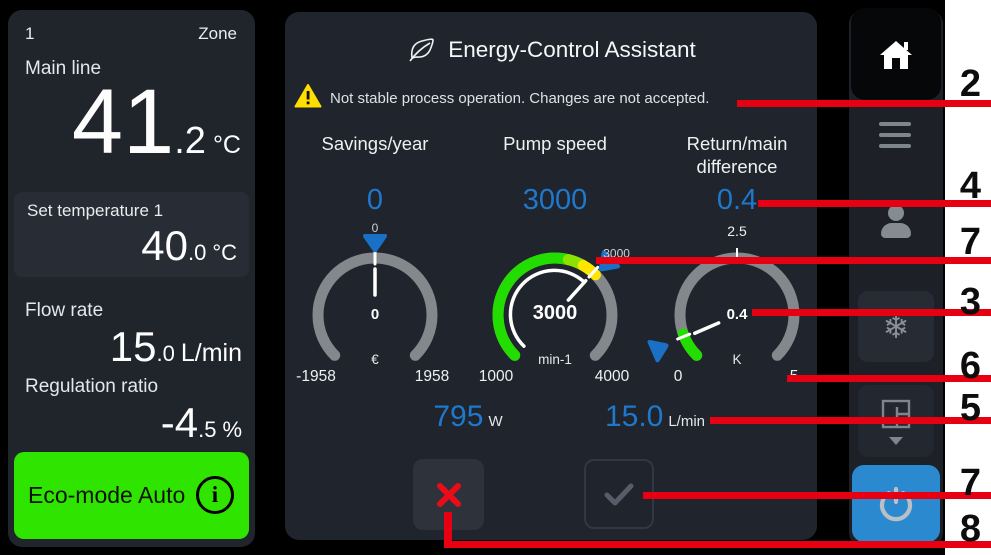  What do you see at coordinates (211, 353) in the screenshot?
I see `flow-rate-unit: L/min` at bounding box center [211, 353].